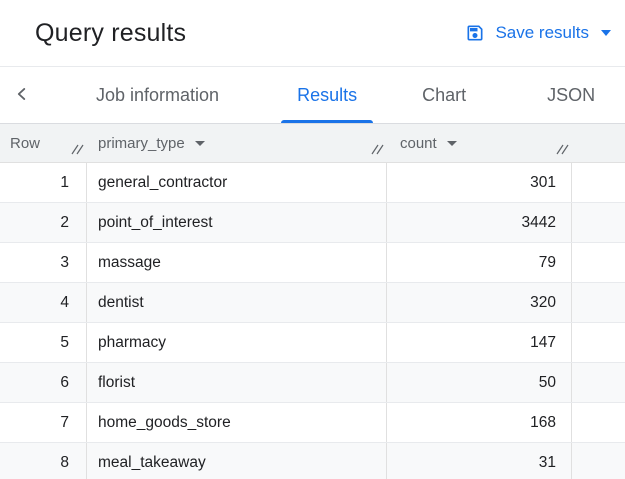  What do you see at coordinates (43, 461) in the screenshot?
I see `row-number-cell: 8` at bounding box center [43, 461].